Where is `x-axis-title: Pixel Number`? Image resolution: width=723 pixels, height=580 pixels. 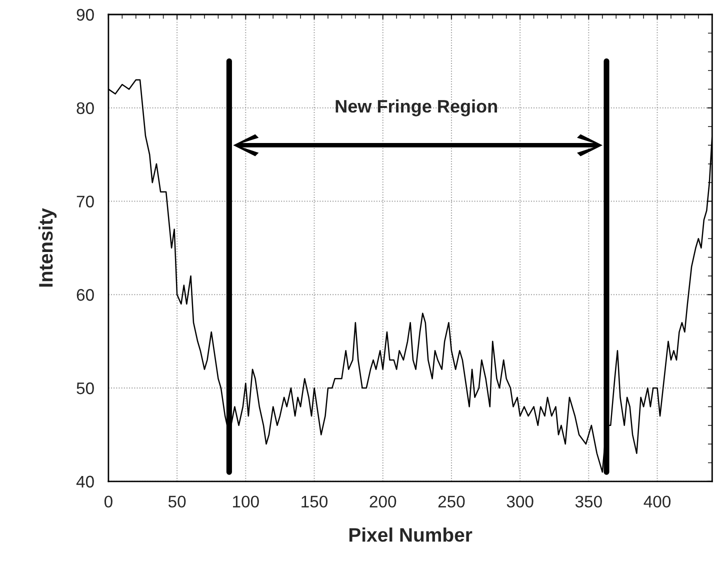
x-axis-title: Pixel Number is located at coordinates (410, 534).